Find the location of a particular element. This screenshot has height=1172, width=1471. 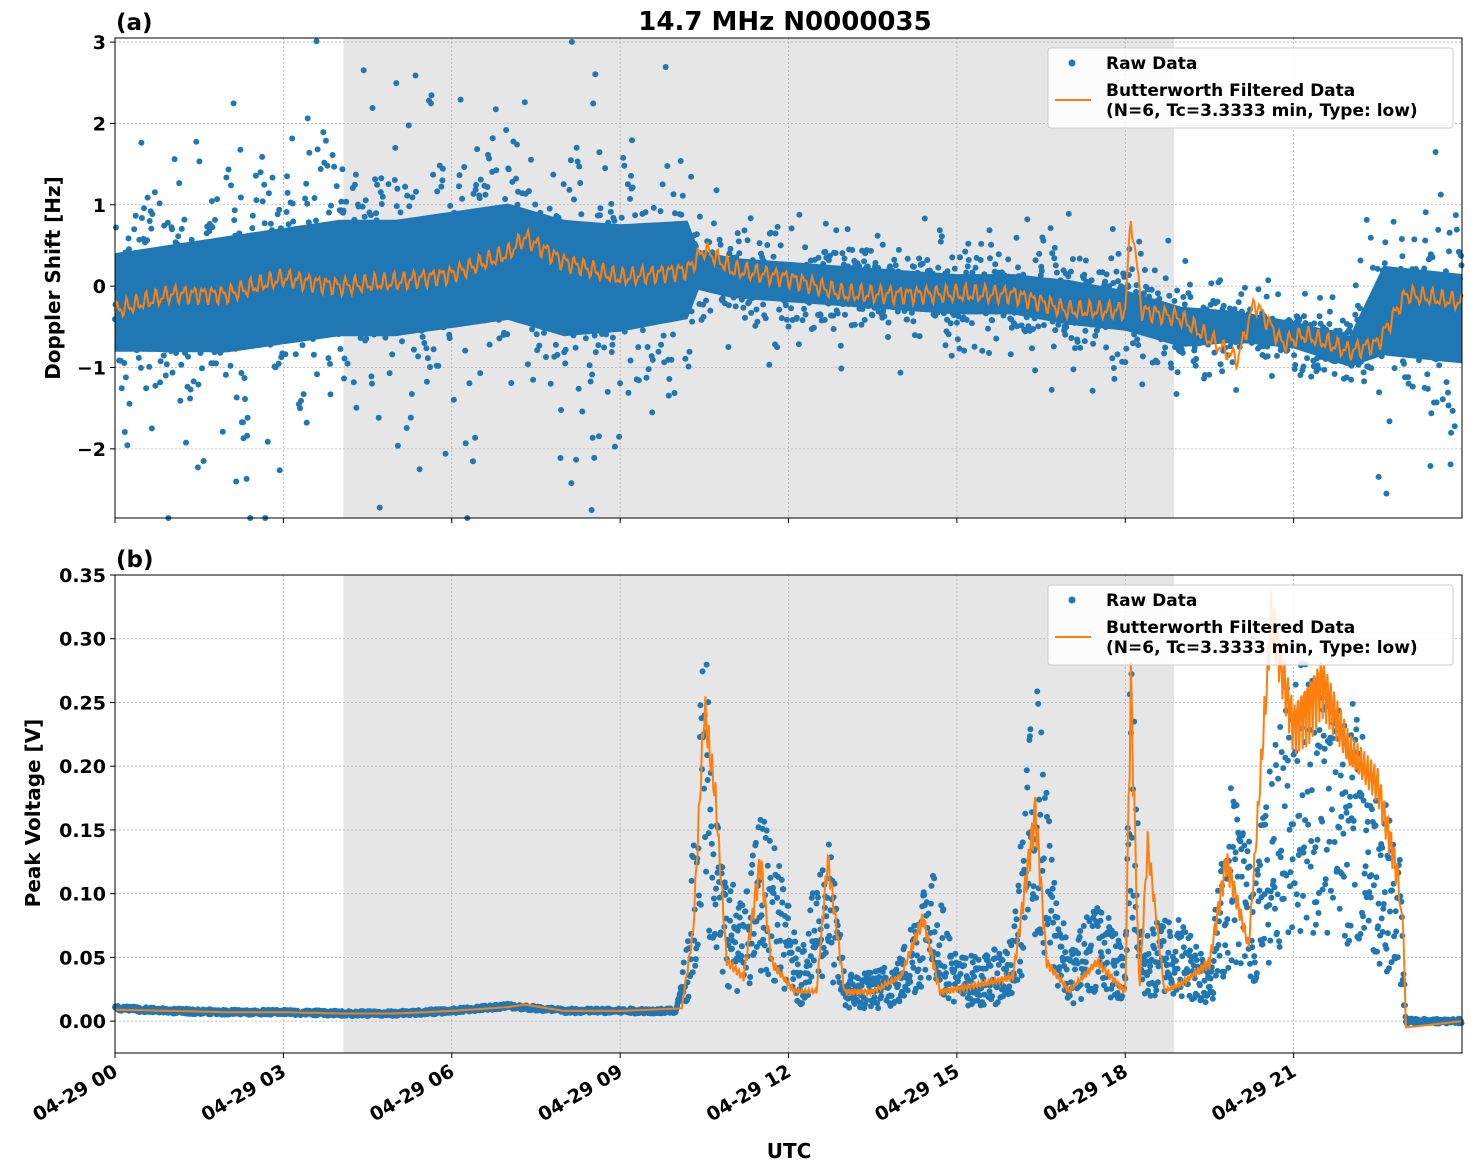

legend-line: Butterworth Filtered Data is located at coordinates (1230, 91).